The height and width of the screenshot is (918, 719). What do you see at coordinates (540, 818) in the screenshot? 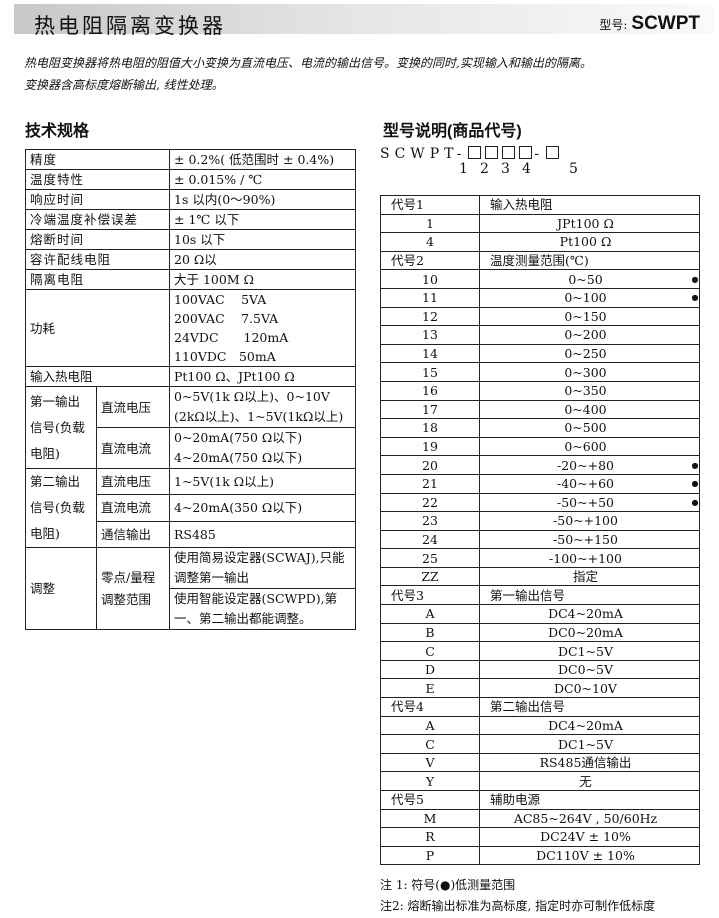
I see `model-row: M AC85~264V , 50/60Hz` at bounding box center [540, 818].